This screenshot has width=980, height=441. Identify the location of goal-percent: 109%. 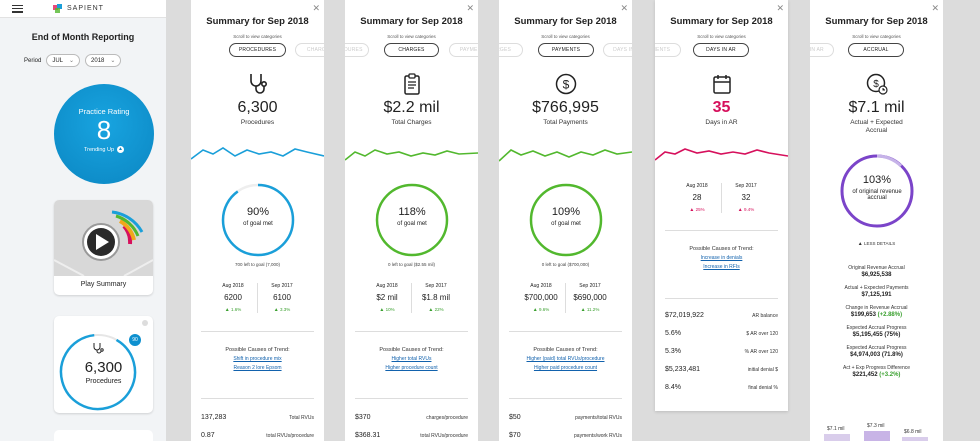
(566, 212).